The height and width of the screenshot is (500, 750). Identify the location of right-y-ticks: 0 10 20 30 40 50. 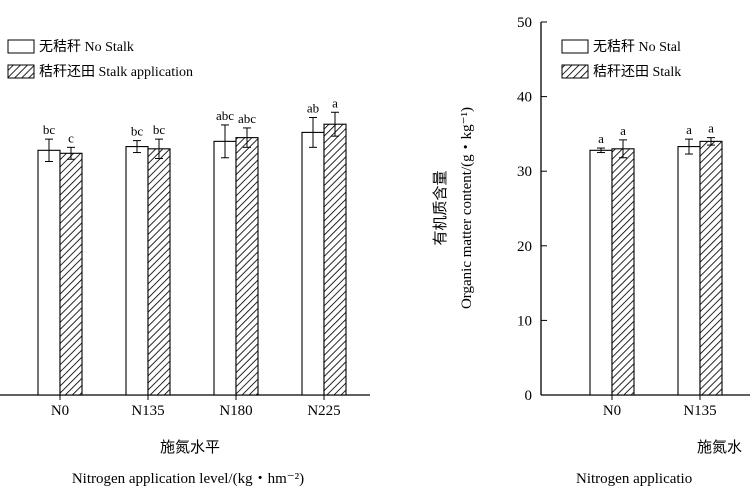
(532, 209).